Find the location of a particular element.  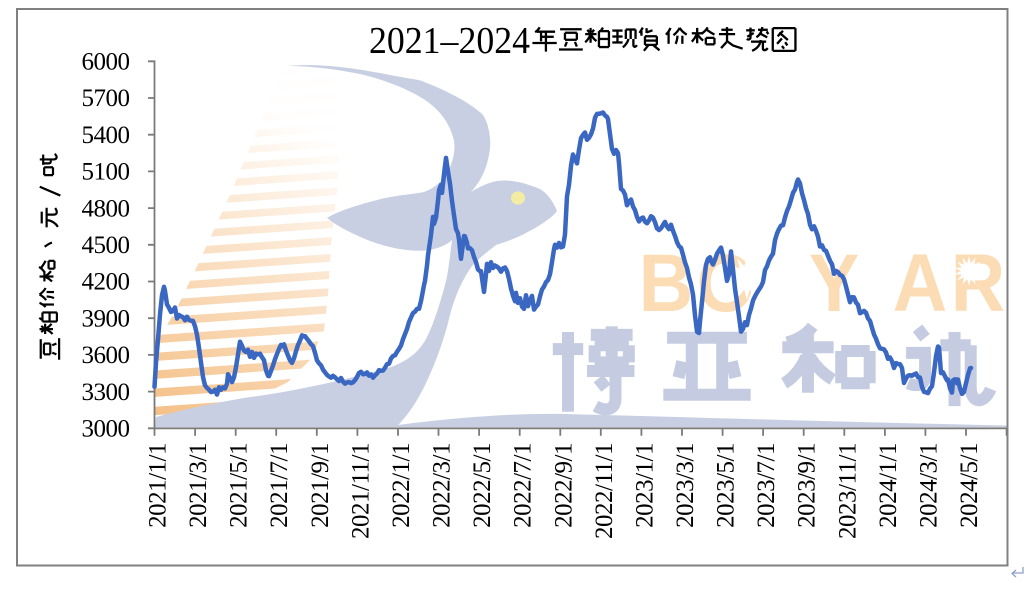

svg-text: 2022/5/1 is located at coordinates (482, 485).